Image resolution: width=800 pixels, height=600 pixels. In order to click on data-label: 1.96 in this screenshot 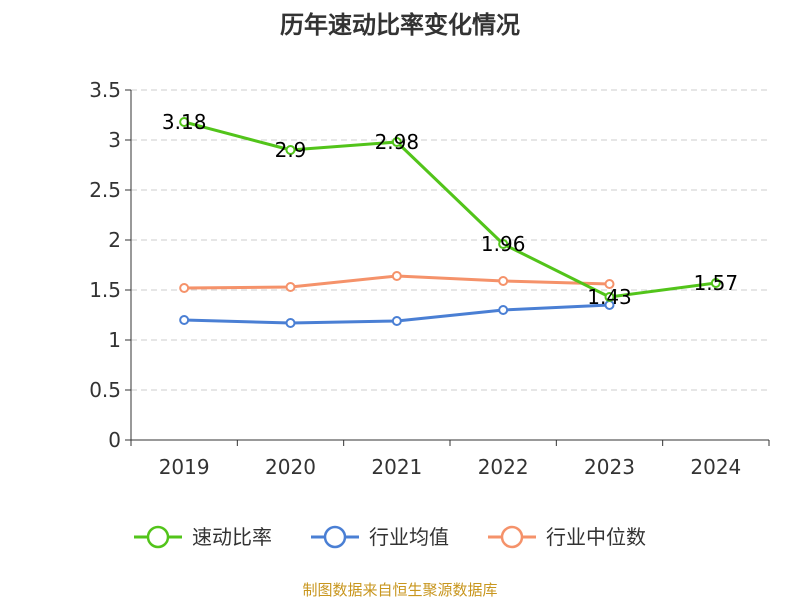, I will do `click(503, 244)`.